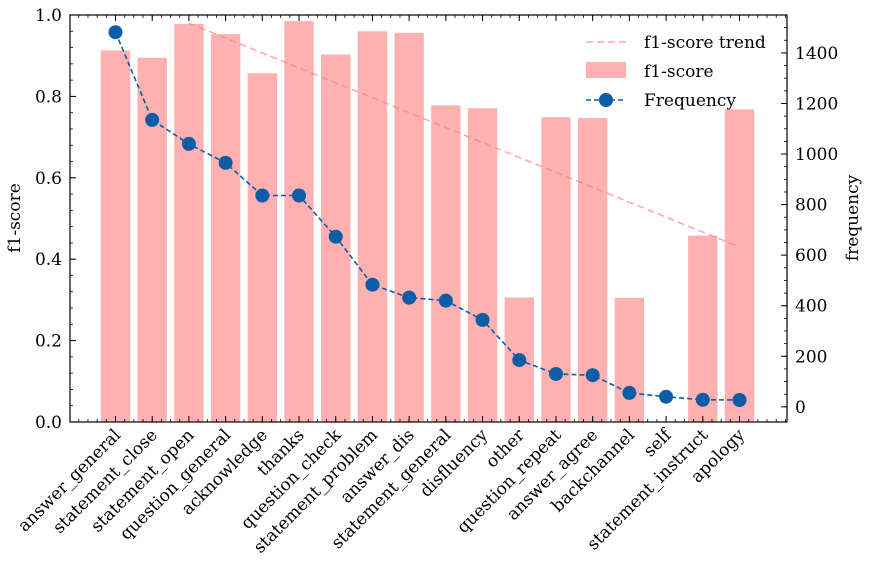 This screenshot has width=870, height=570. I want to click on y-tick-label: 0.8, so click(48, 97).